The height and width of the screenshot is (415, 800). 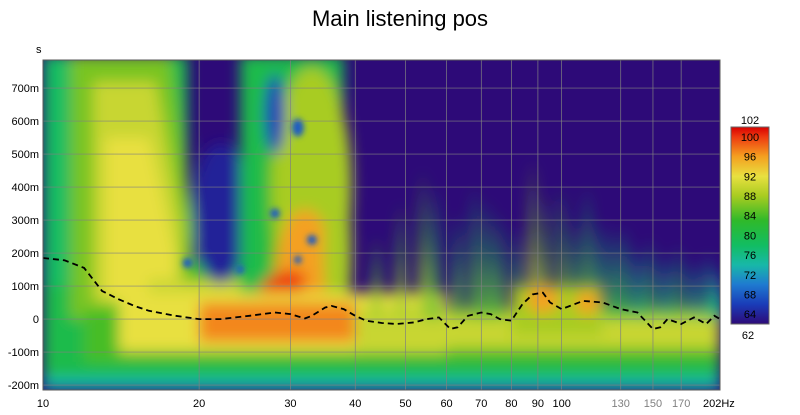 I want to click on colorbar-tick-label: 96, so click(x=750, y=158).